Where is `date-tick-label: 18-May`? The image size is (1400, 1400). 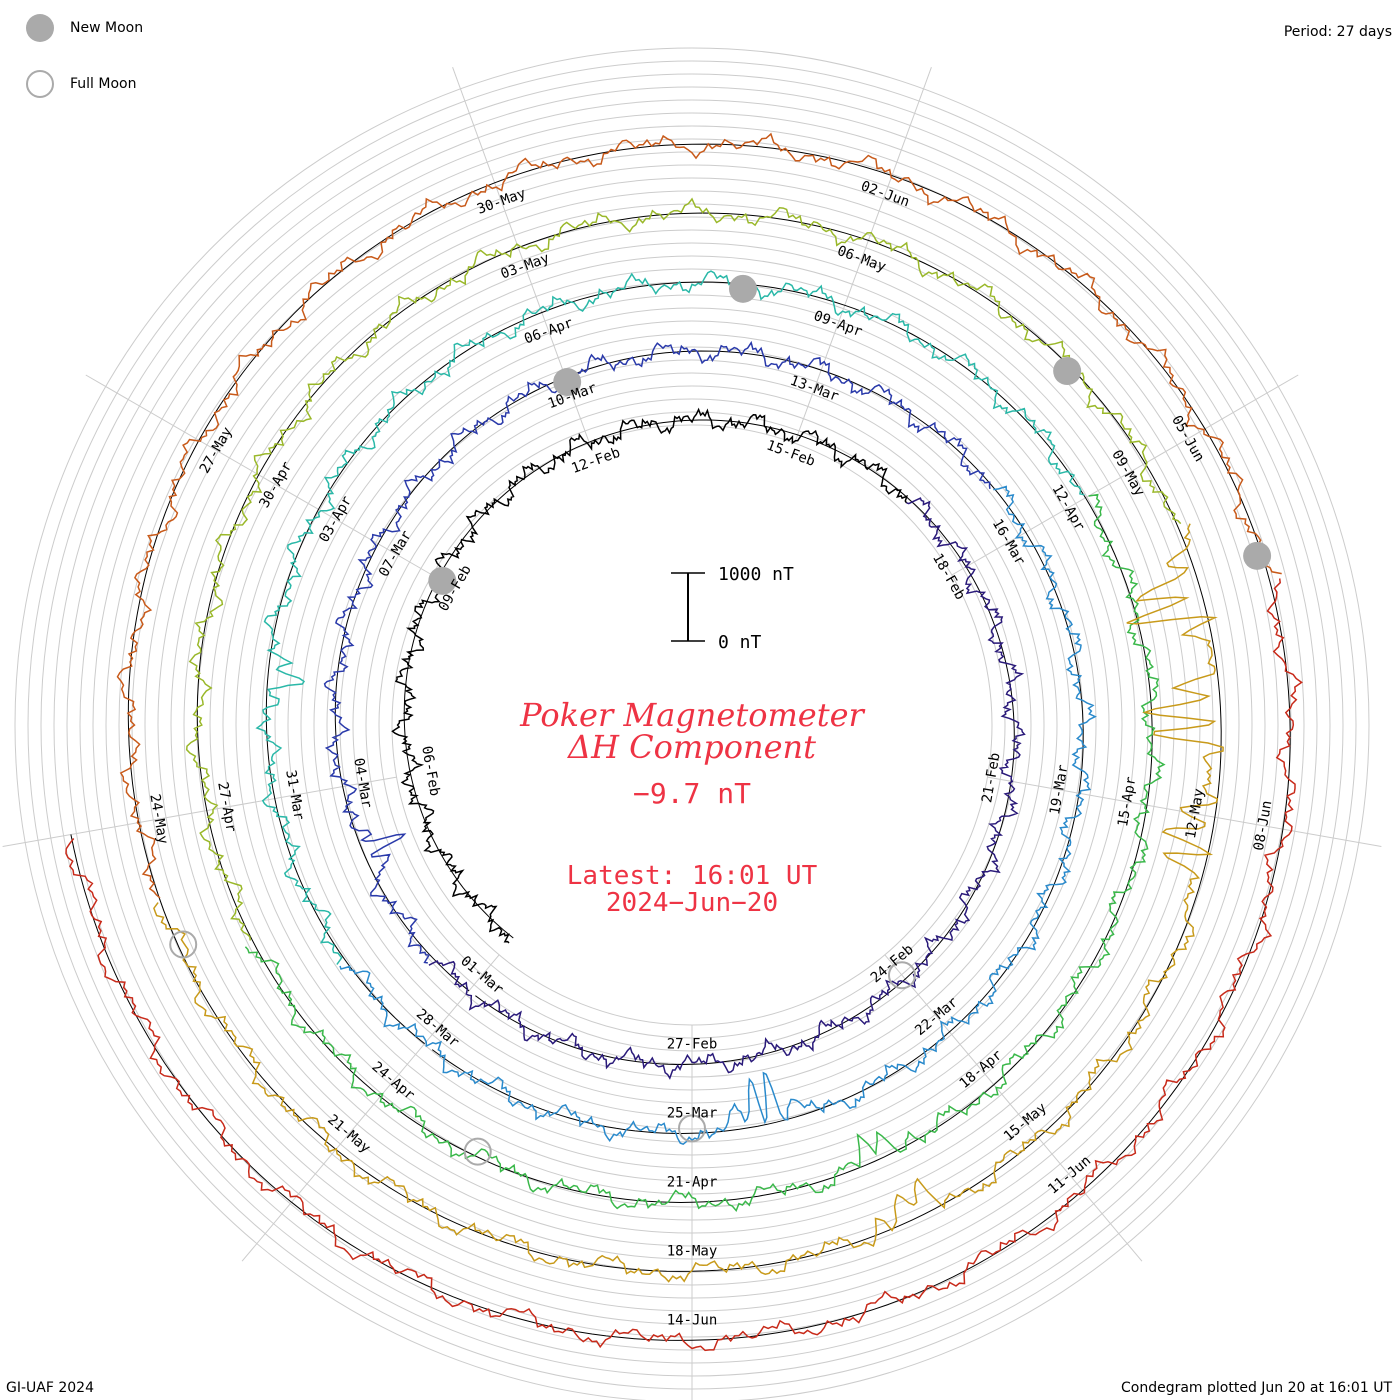 date-tick-label: 18-May is located at coordinates (692, 1251).